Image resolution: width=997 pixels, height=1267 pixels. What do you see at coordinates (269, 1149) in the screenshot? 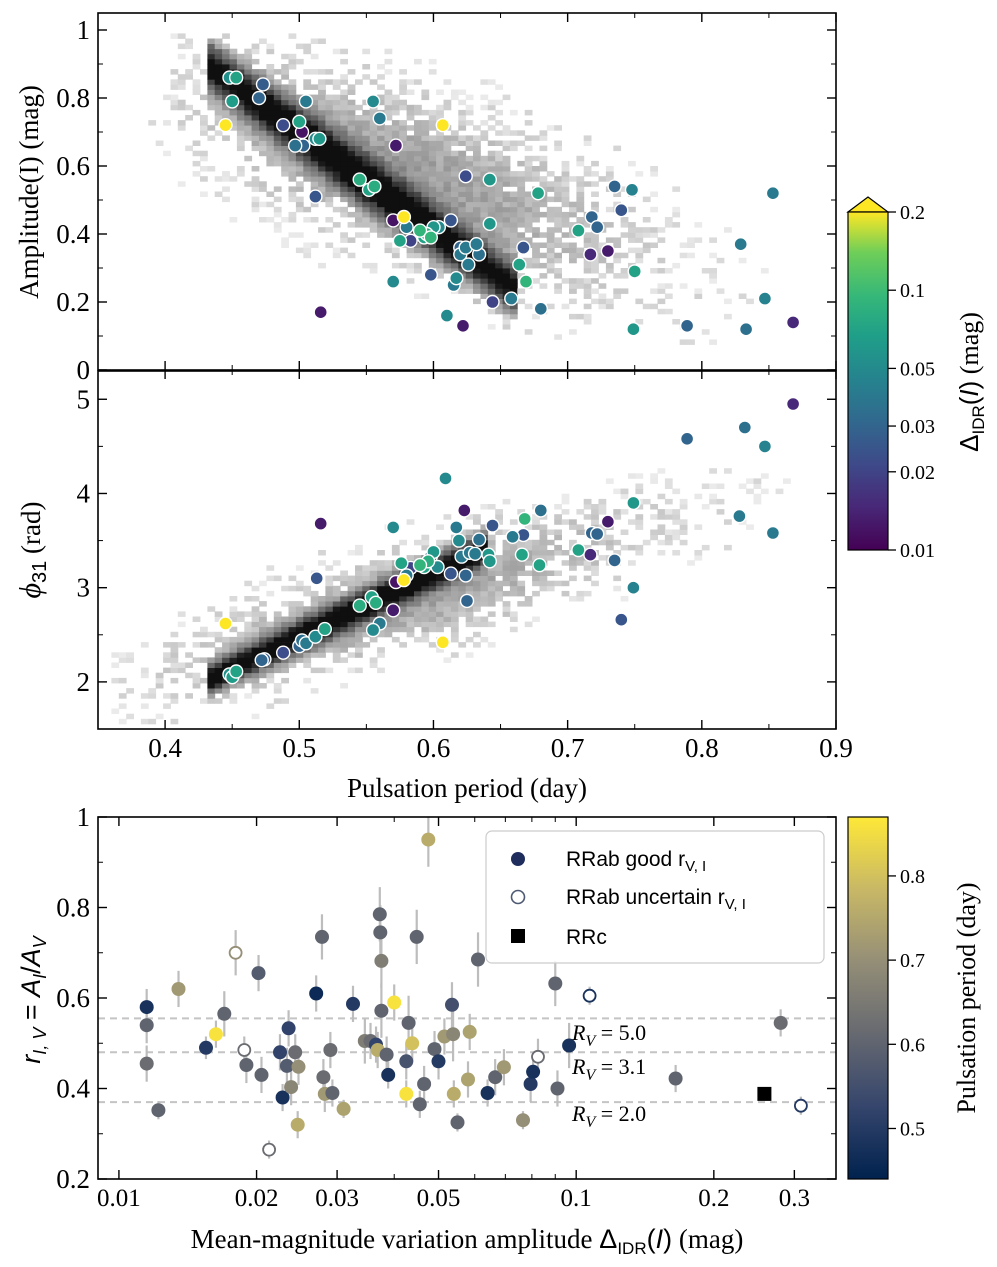
I see `rrab-uncertain-point` at bounding box center [269, 1149].